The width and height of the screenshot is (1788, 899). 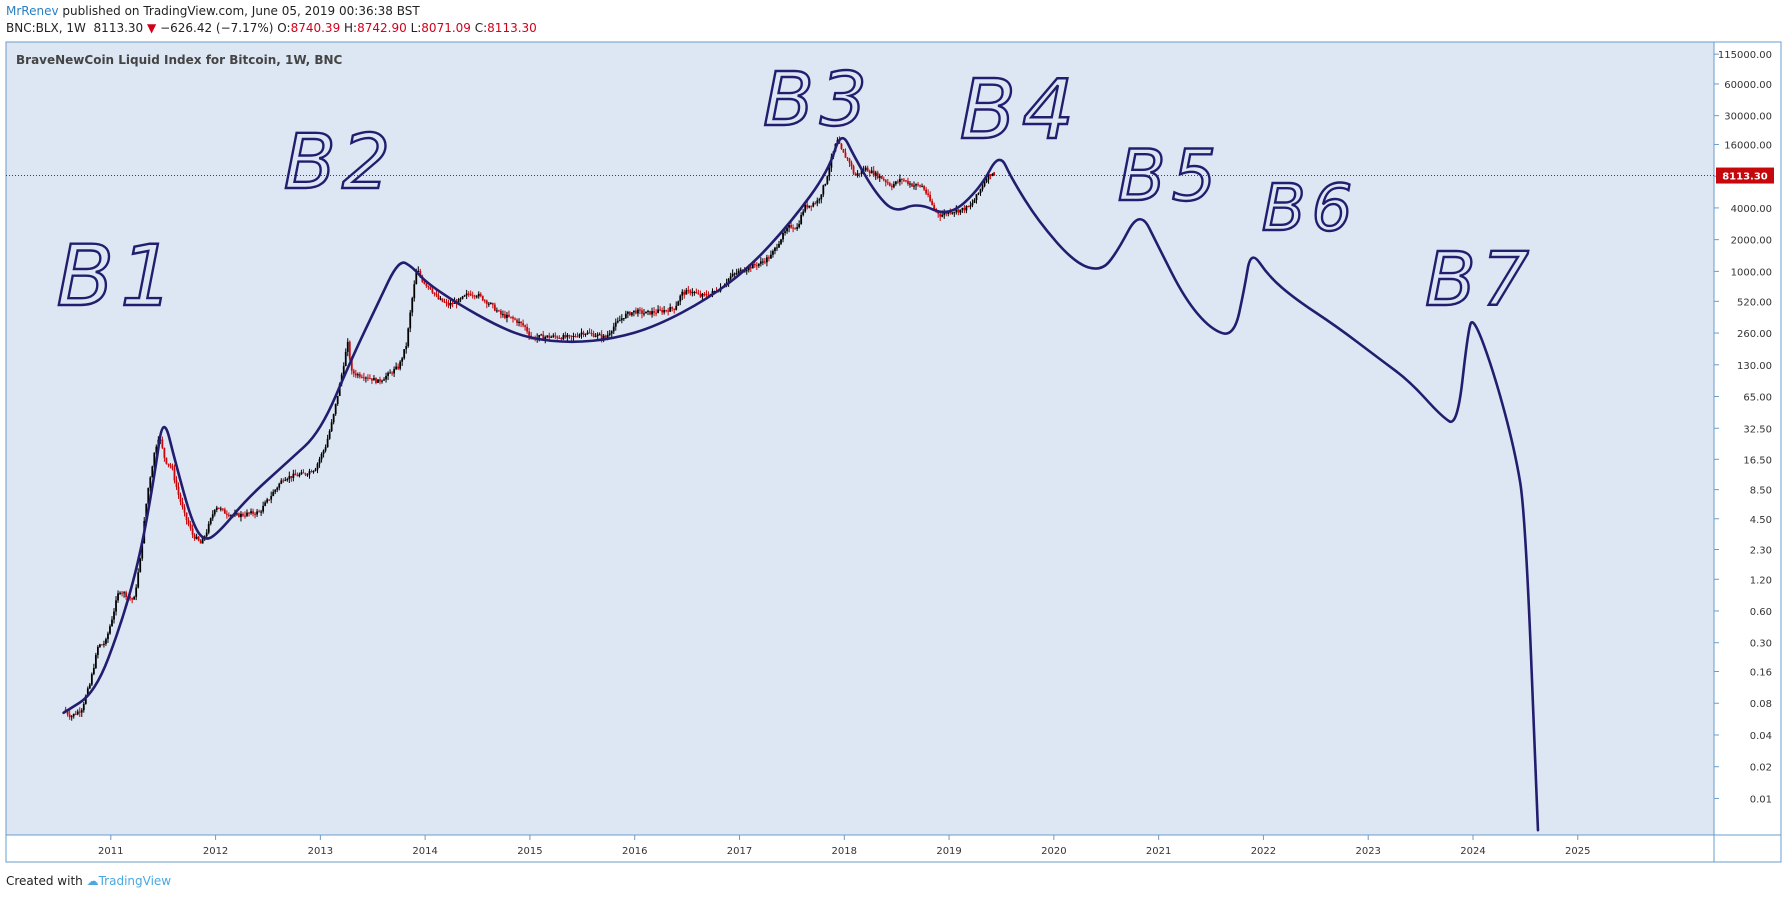 What do you see at coordinates (117, 276) in the screenshot?
I see `cycle-label-b1: B1` at bounding box center [117, 276].